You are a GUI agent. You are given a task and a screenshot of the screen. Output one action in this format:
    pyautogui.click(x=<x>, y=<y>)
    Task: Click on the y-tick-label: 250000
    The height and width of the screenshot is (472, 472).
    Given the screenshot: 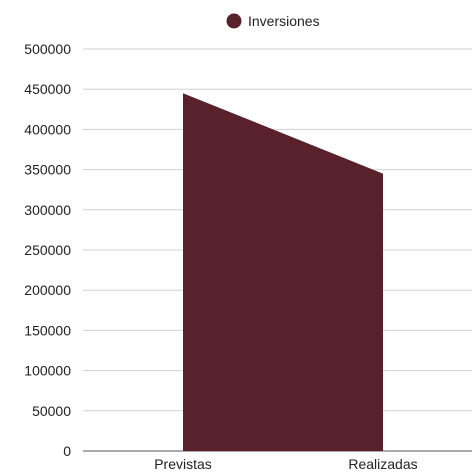 What is the action you would take?
    pyautogui.click(x=47, y=250)
    